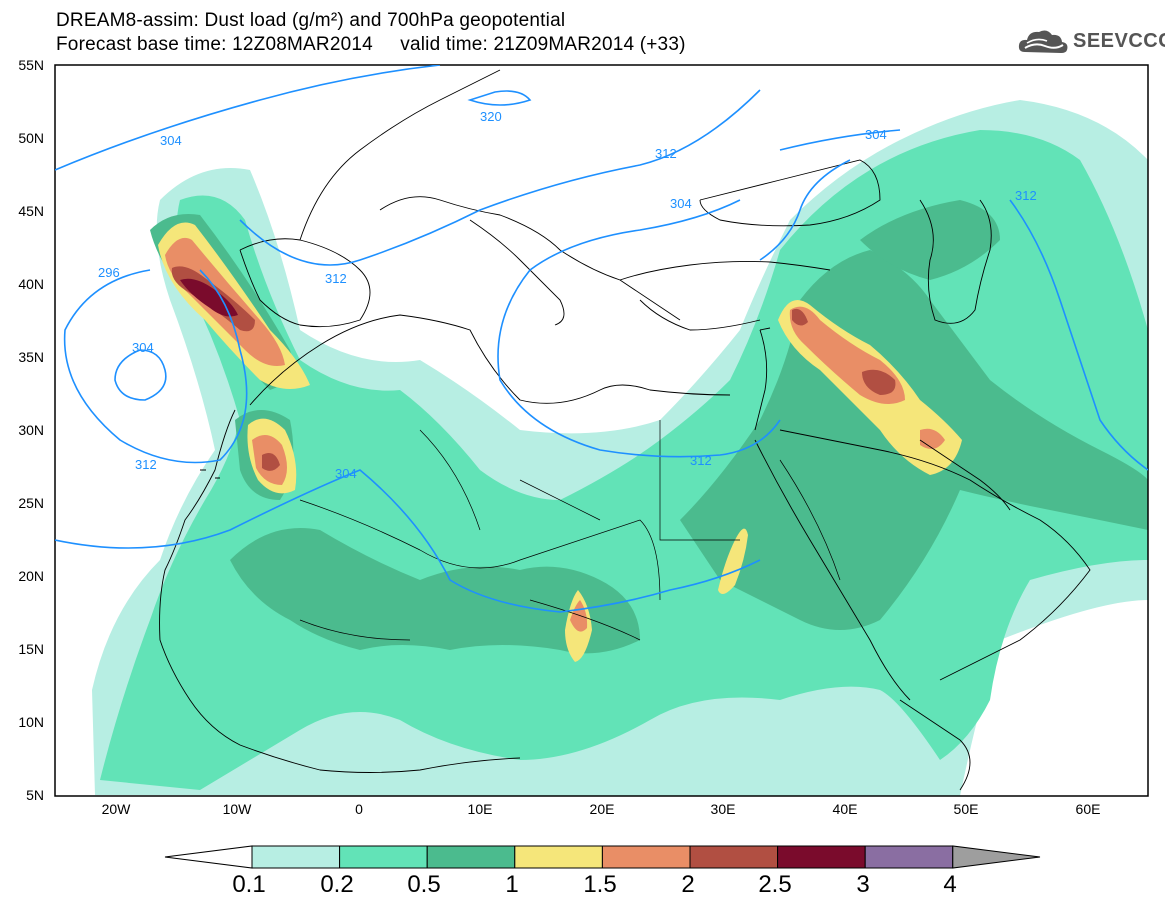 The image size is (1165, 907). Describe the element at coordinates (31, 211) in the screenshot. I see `lat-label: 45N` at that location.